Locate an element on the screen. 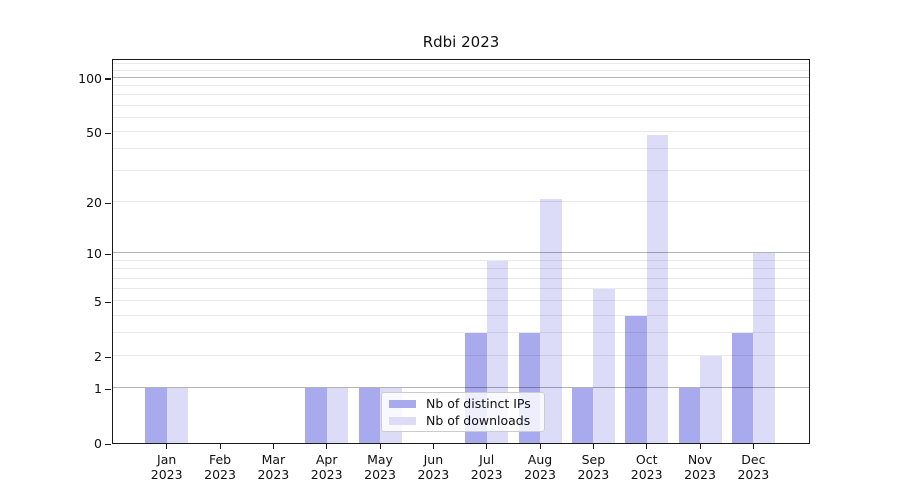  x-tick-label-line: Dec is located at coordinates (753, 459).